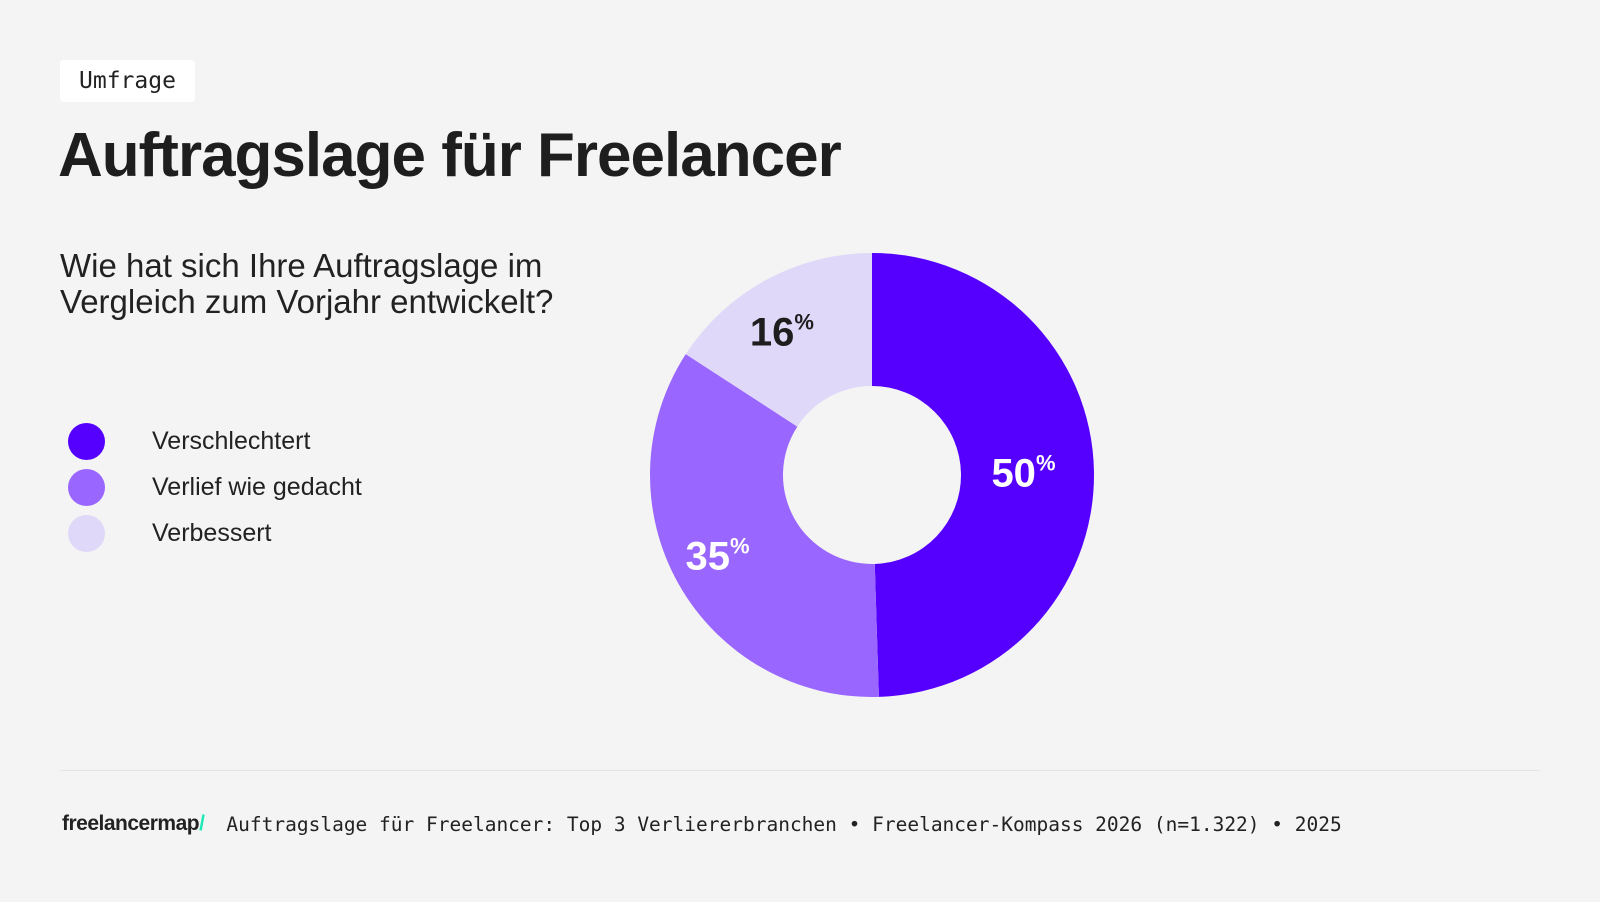 Image resolution: width=1600 pixels, height=902 pixels. What do you see at coordinates (231, 440) in the screenshot?
I see `legend-label: Verschlechtert` at bounding box center [231, 440].